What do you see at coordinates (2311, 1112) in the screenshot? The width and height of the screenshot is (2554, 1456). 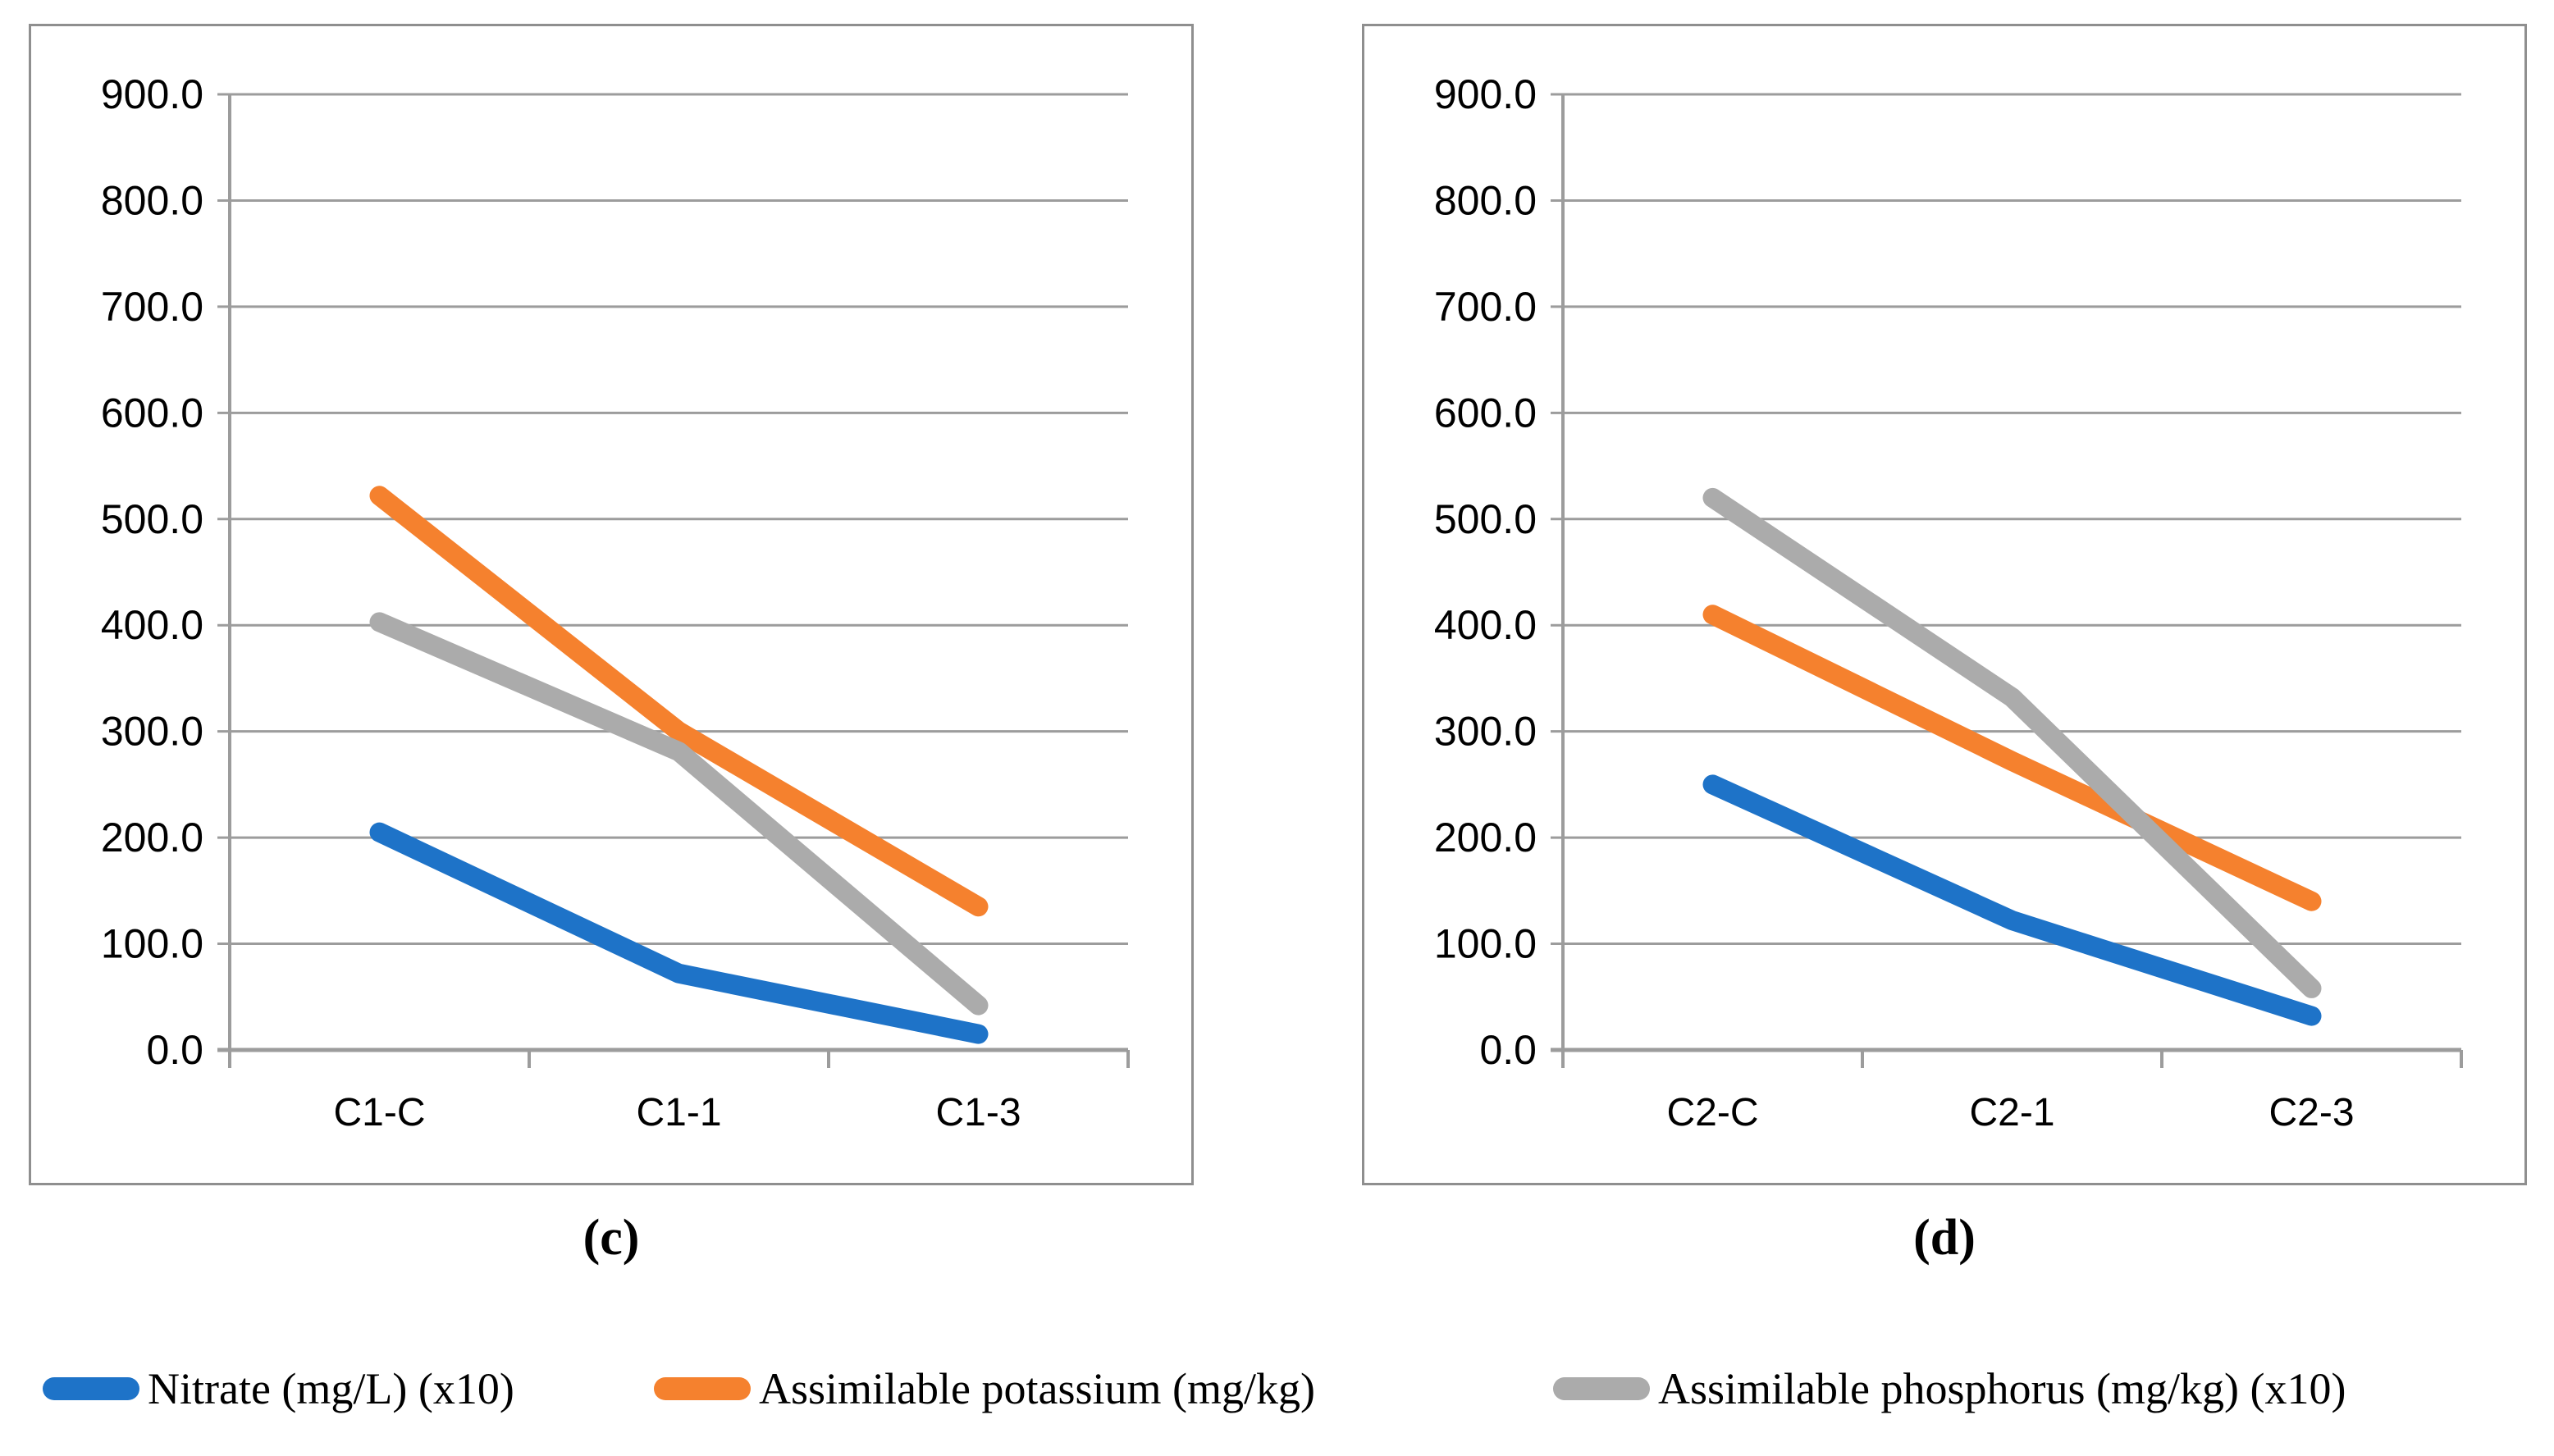 I see `x-tick-label: C2-3` at bounding box center [2311, 1112].